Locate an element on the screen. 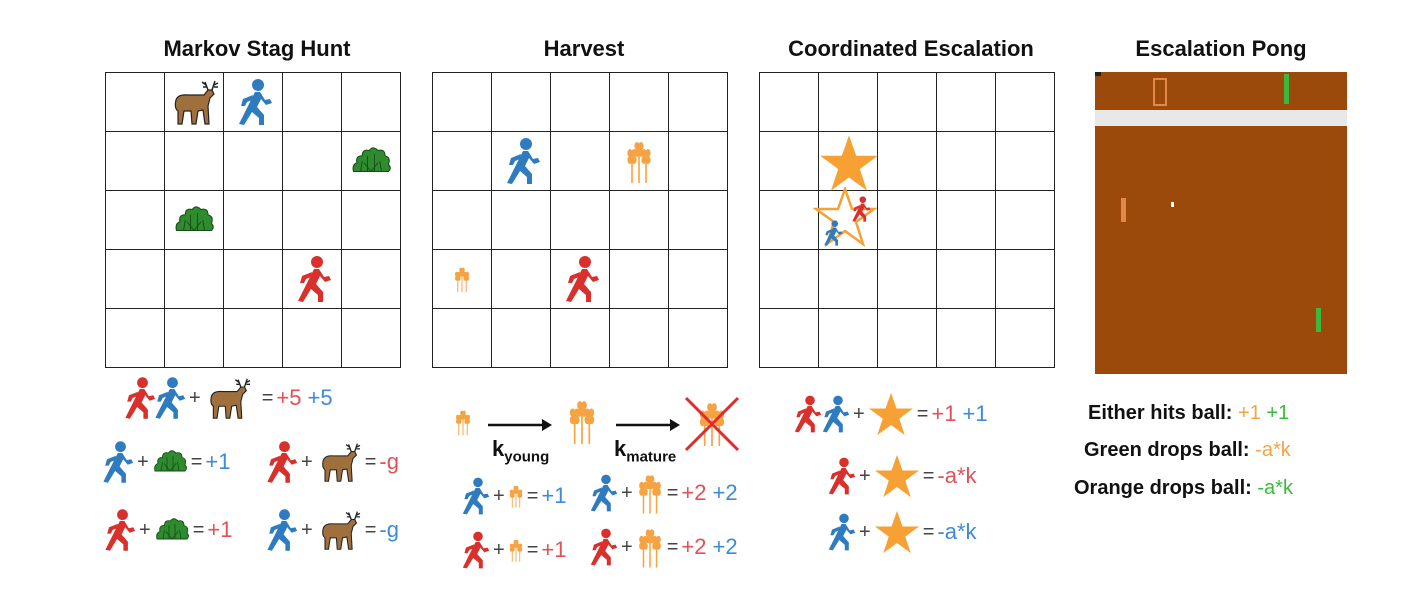 This screenshot has height=606, width=1405. stag-reward-row-2b: + = -g is located at coordinates (330, 462).